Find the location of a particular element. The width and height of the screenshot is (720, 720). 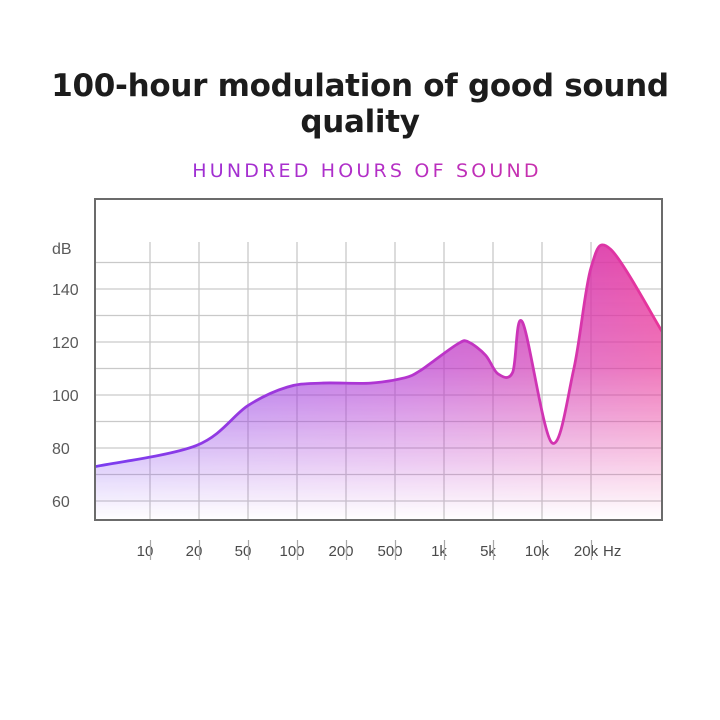

y-tick-label: 60 is located at coordinates (61, 502).